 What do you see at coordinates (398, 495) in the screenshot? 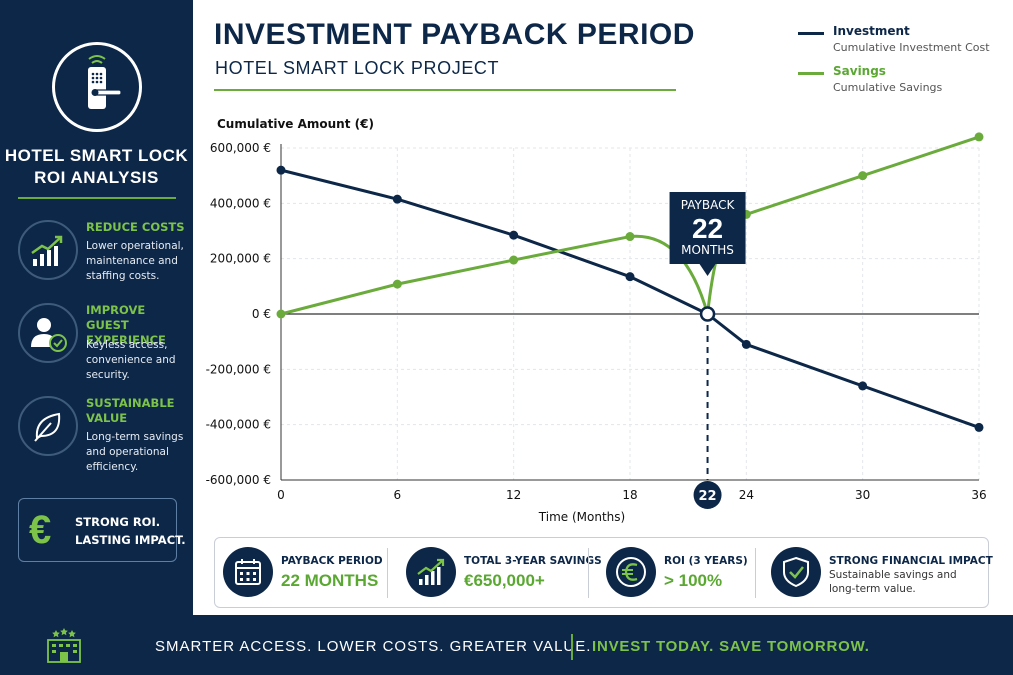
I see `x-tick-label: 6` at bounding box center [398, 495].